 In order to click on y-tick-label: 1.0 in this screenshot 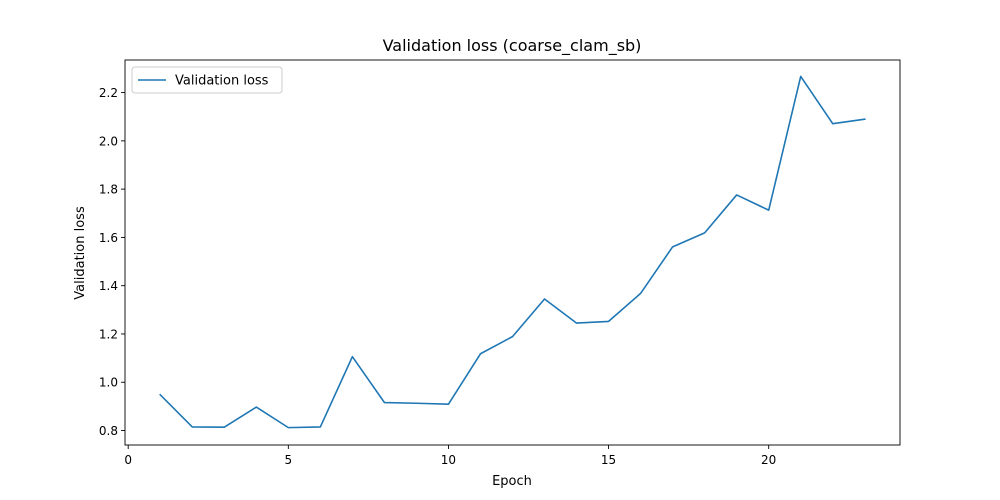, I will do `click(108, 383)`.